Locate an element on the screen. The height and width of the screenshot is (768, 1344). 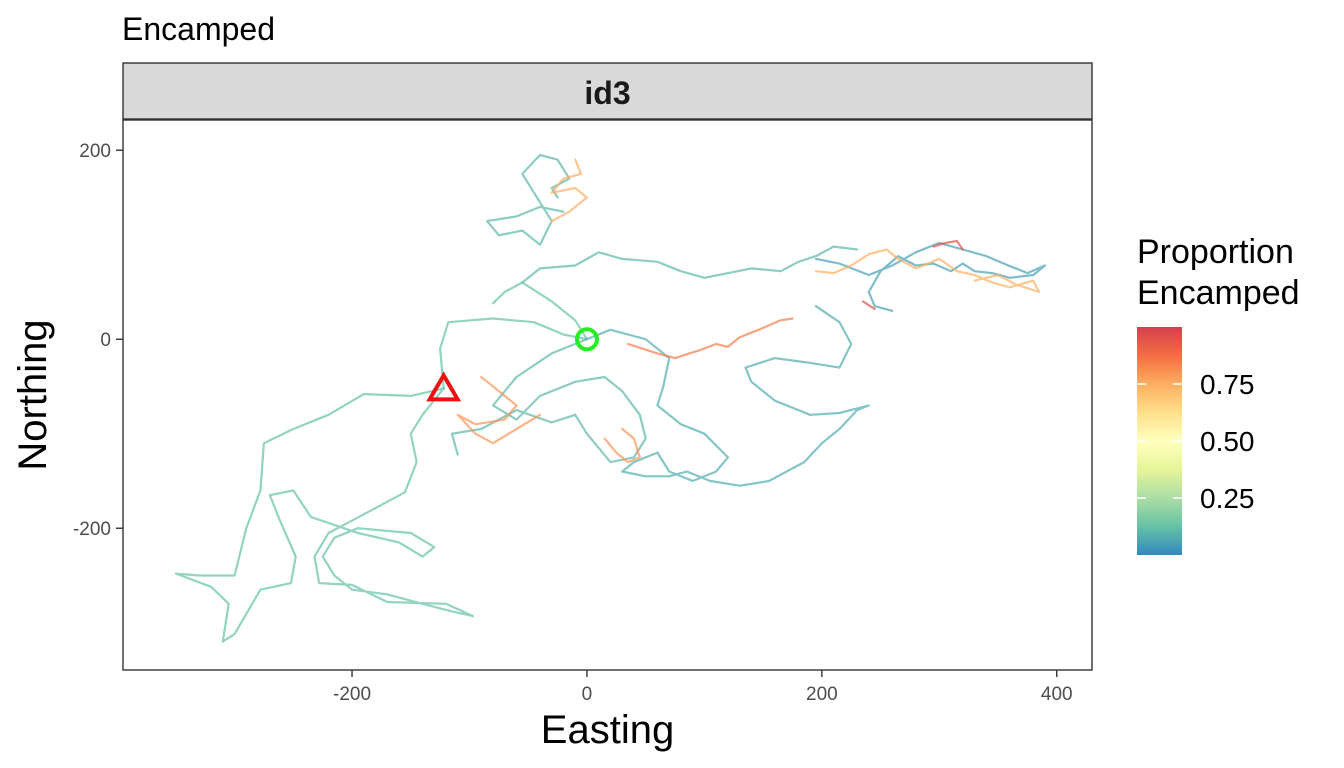
legend: Proportion Encamped 0.25 0.50 0.75 is located at coordinates (1218, 394).